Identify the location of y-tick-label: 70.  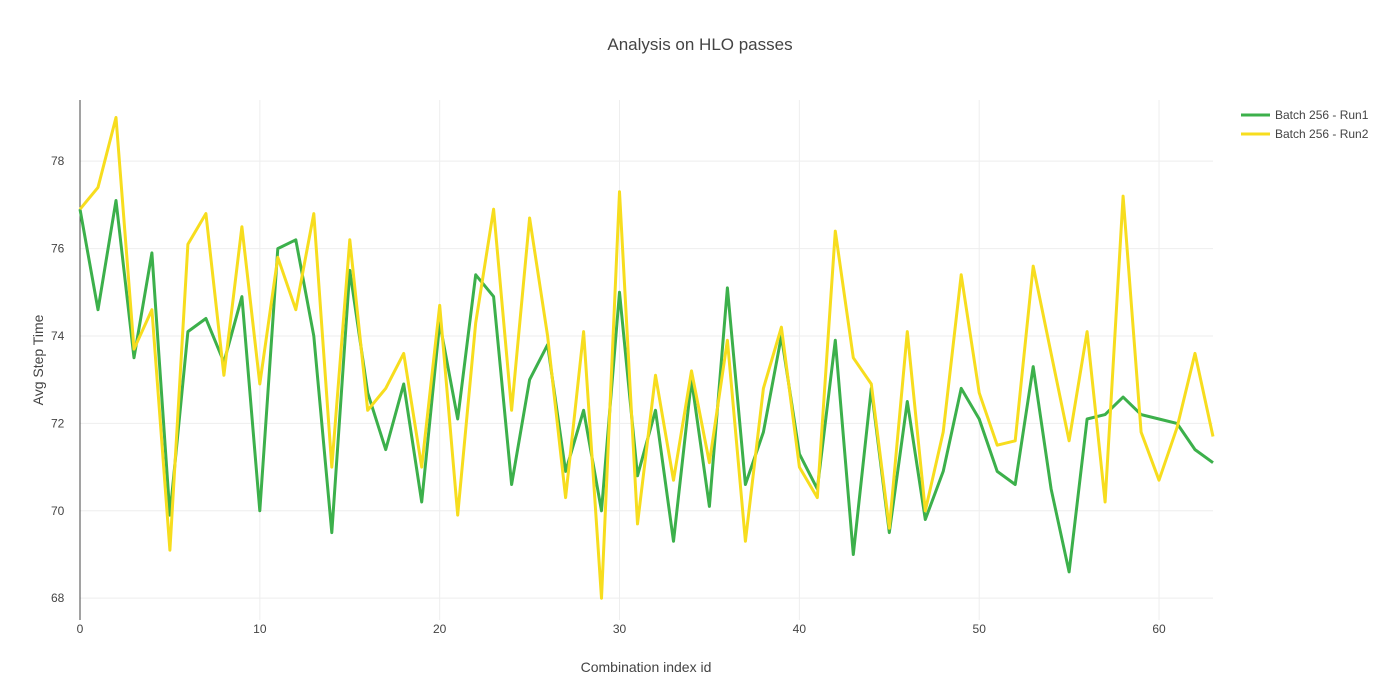
(58, 511).